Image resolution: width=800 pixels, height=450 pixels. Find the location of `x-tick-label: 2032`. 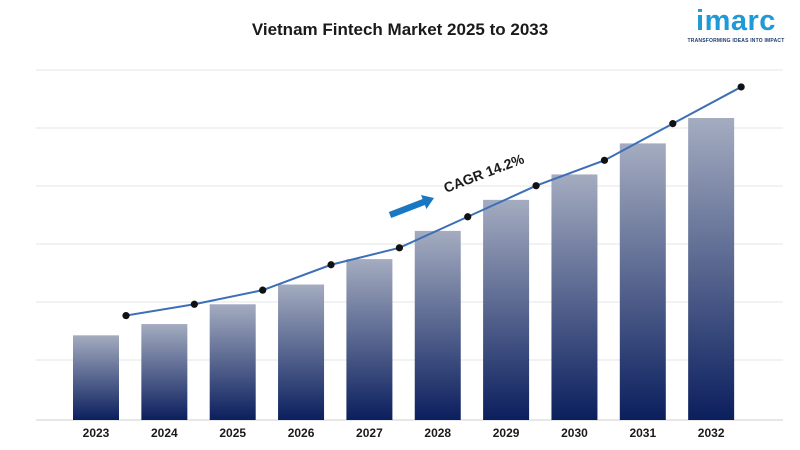

x-tick-label: 2032 is located at coordinates (711, 433).